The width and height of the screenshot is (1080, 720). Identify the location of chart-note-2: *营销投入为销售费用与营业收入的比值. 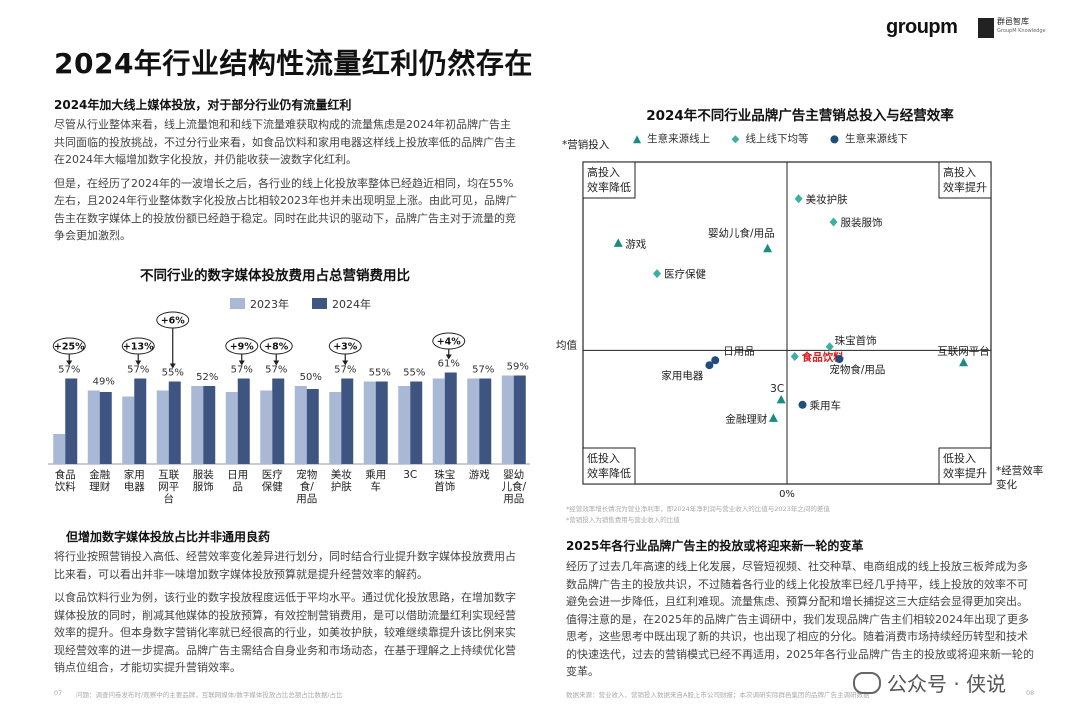
(623, 520).